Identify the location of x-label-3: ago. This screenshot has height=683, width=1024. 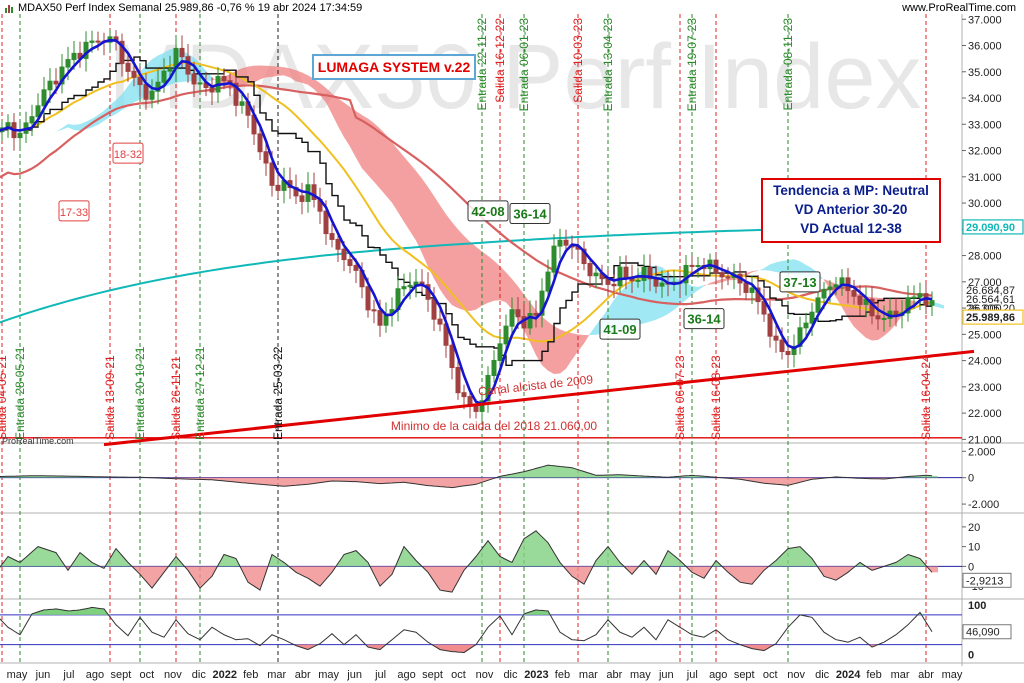
(95, 675).